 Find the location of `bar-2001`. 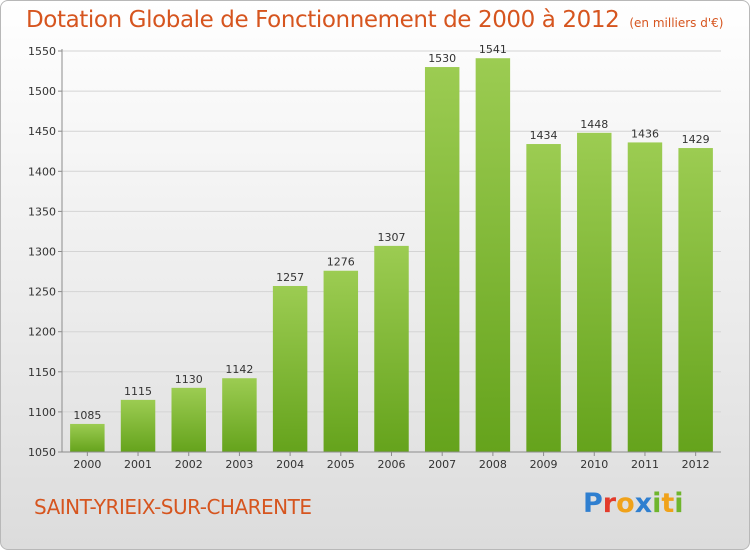

bar-2001 is located at coordinates (138, 425).